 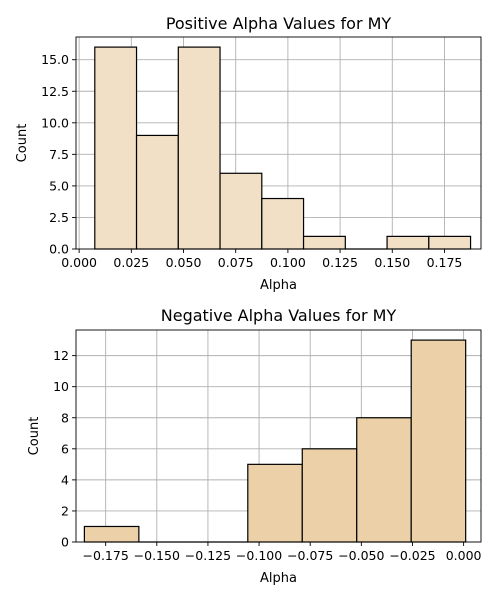 What do you see at coordinates (361, 555) in the screenshot?
I see `x-tick-label: −0.050` at bounding box center [361, 555].